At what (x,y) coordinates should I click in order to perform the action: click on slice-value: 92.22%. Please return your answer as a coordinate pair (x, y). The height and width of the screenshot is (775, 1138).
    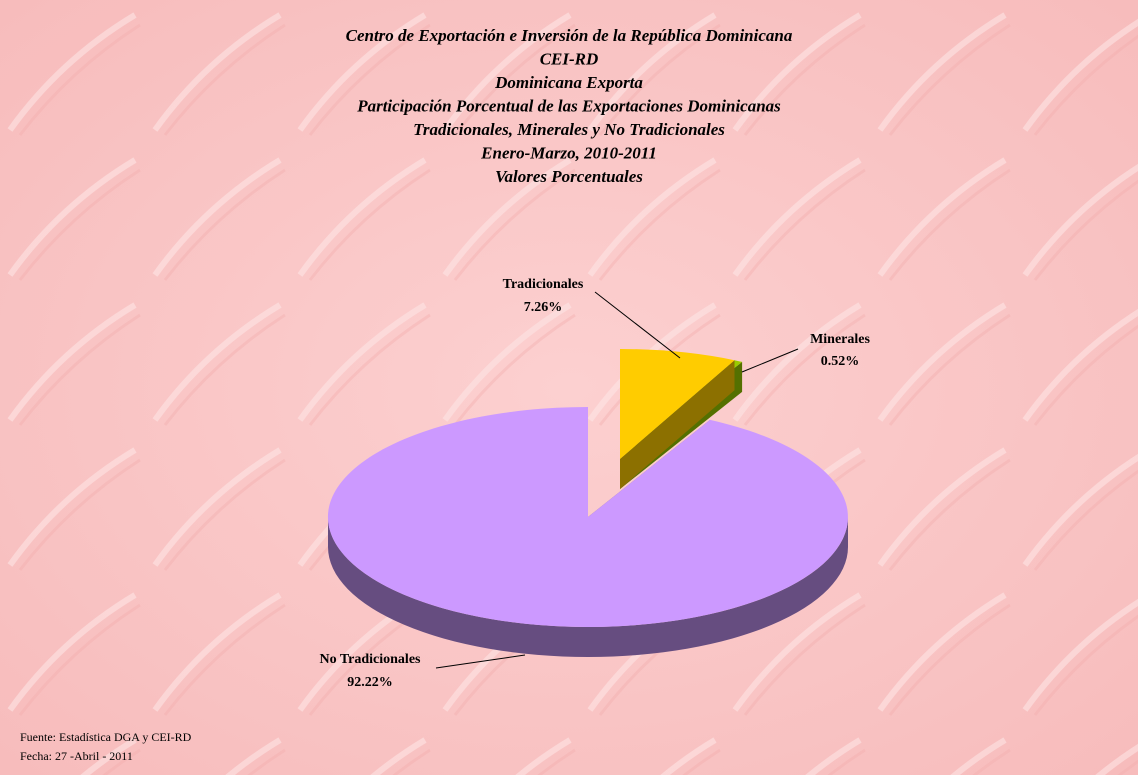
    Looking at the image, I should click on (370, 682).